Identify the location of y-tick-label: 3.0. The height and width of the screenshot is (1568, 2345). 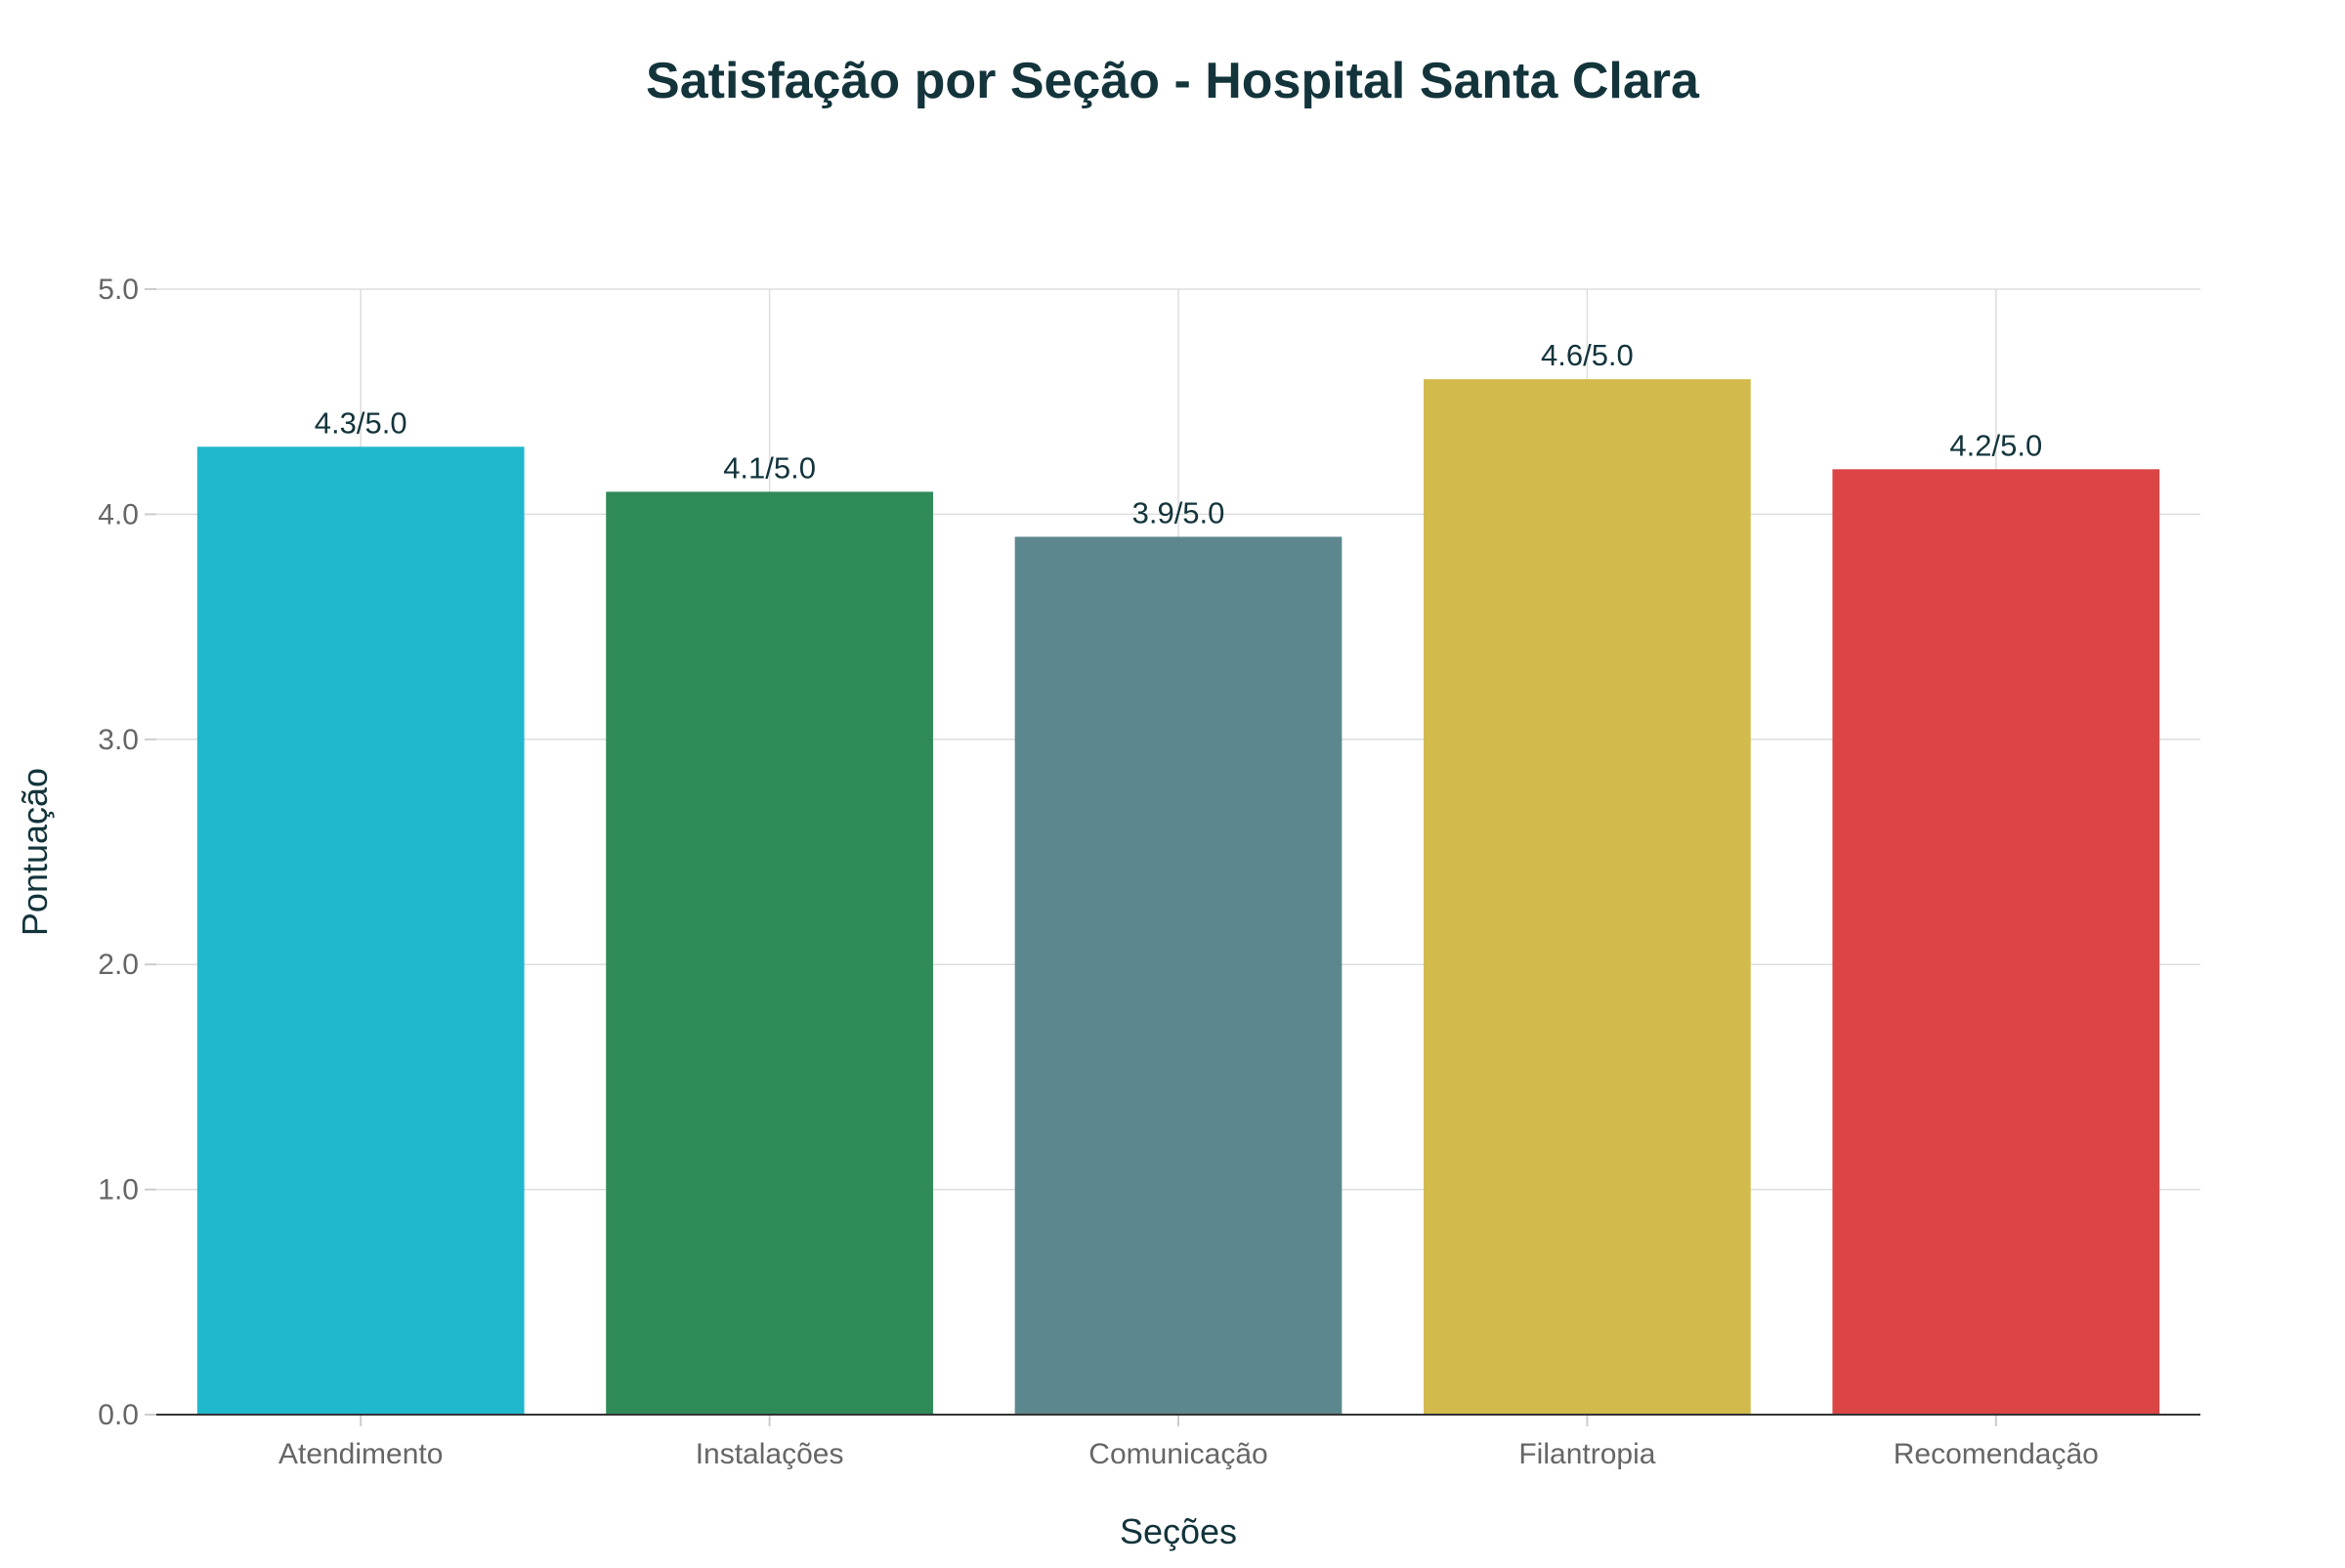
(118, 740).